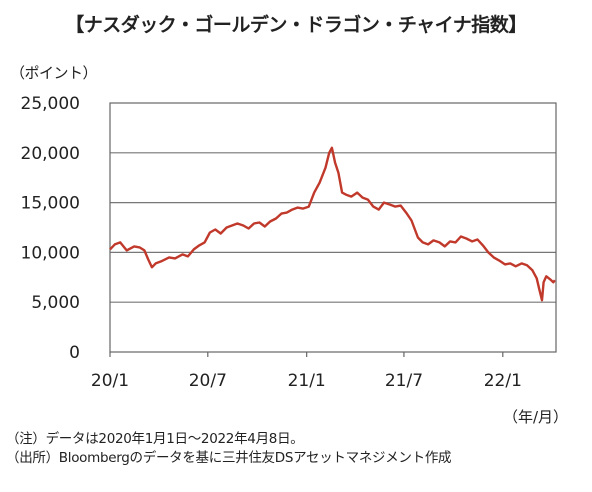 The width and height of the screenshot is (592, 492). Describe the element at coordinates (503, 381) in the screenshot. I see `x-tick-label: 22/1` at that location.